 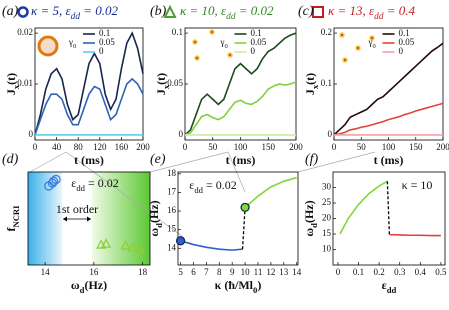 What do you see at coordinates (351, 10) in the screenshot?
I see `panel-title-part: κ = 13, ε` at bounding box center [351, 10].